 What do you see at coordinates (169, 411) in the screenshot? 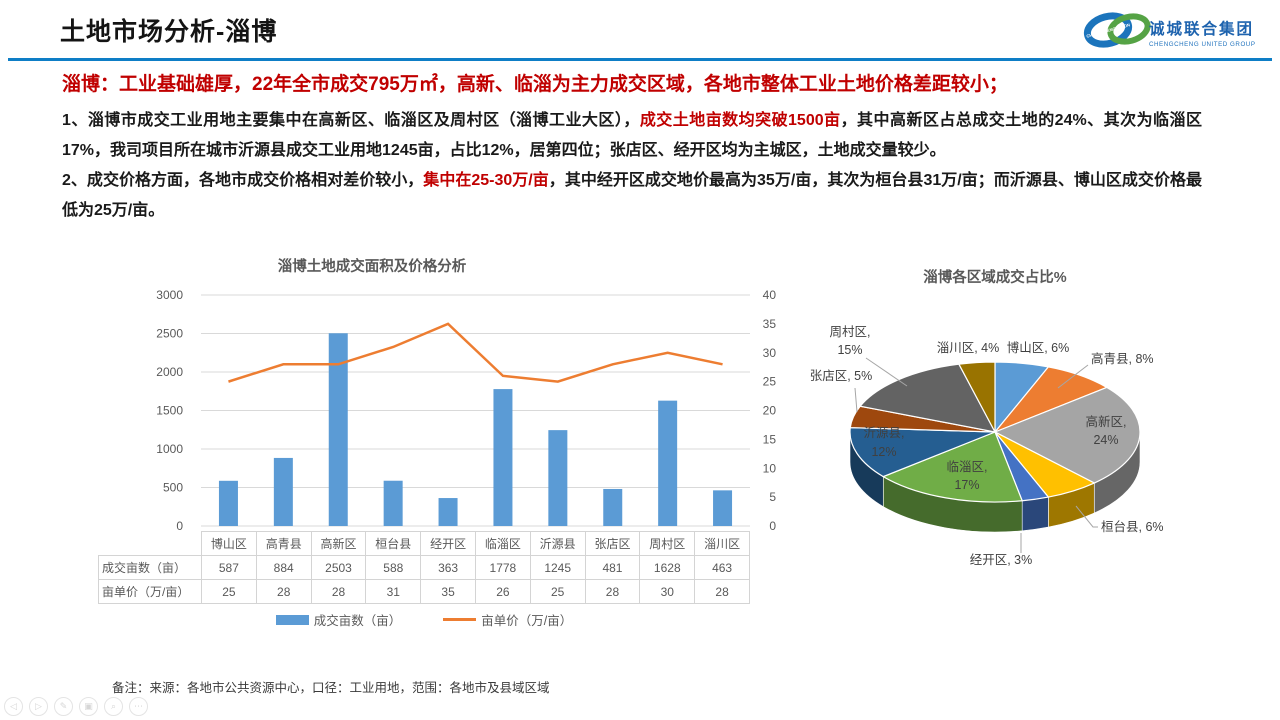
I see `left-axis-tick: 1500` at bounding box center [169, 411].